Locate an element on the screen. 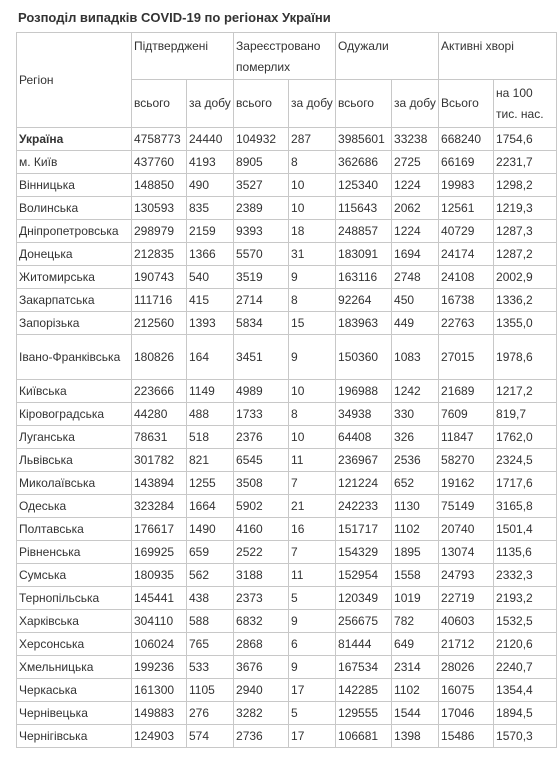 The height and width of the screenshot is (763, 559). cell-recovered-total: 150360 is located at coordinates (364, 357).